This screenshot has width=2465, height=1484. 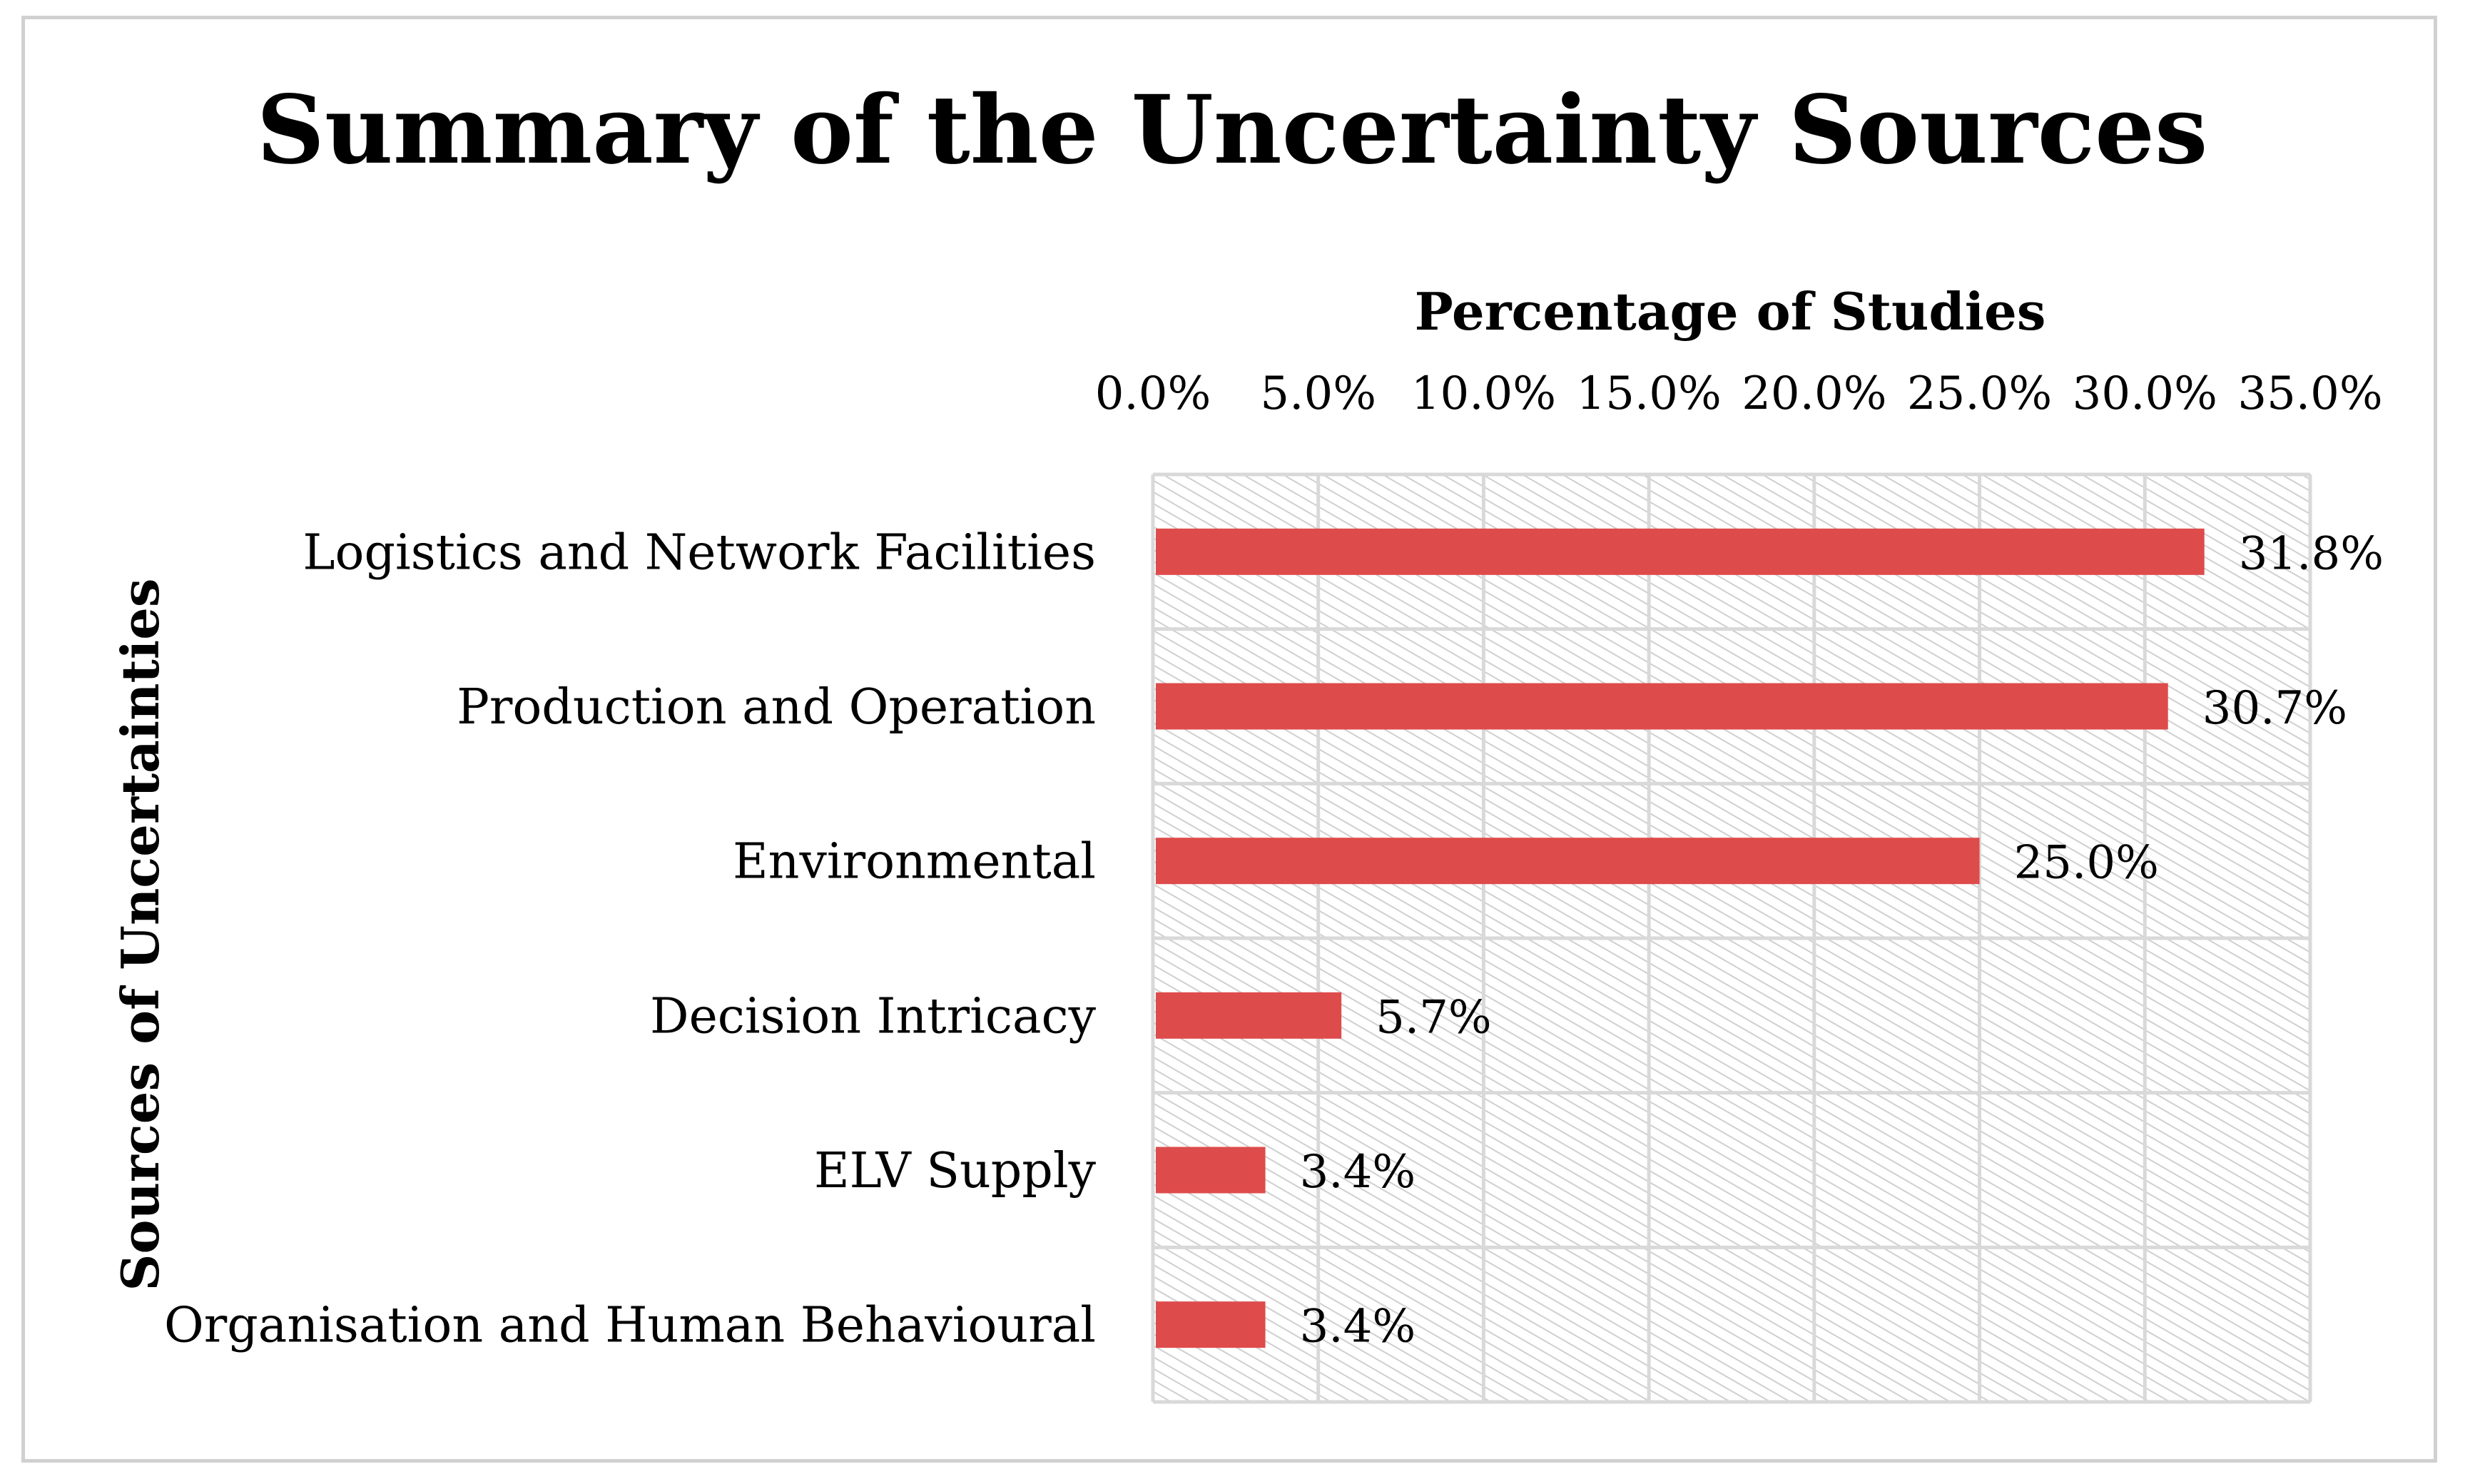 I want to click on data-label: 30.7%, so click(x=2274, y=708).